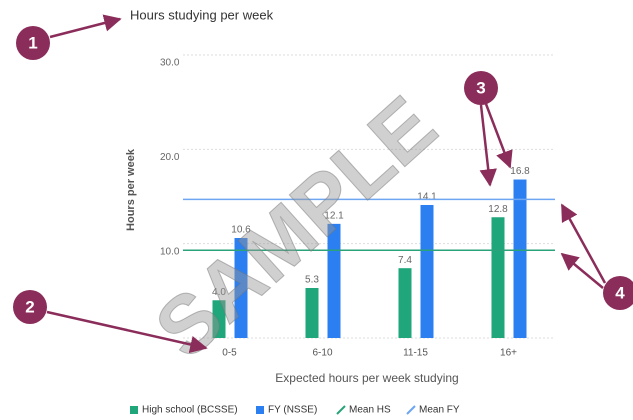  I want to click on data-label: 4.0, so click(219, 292).